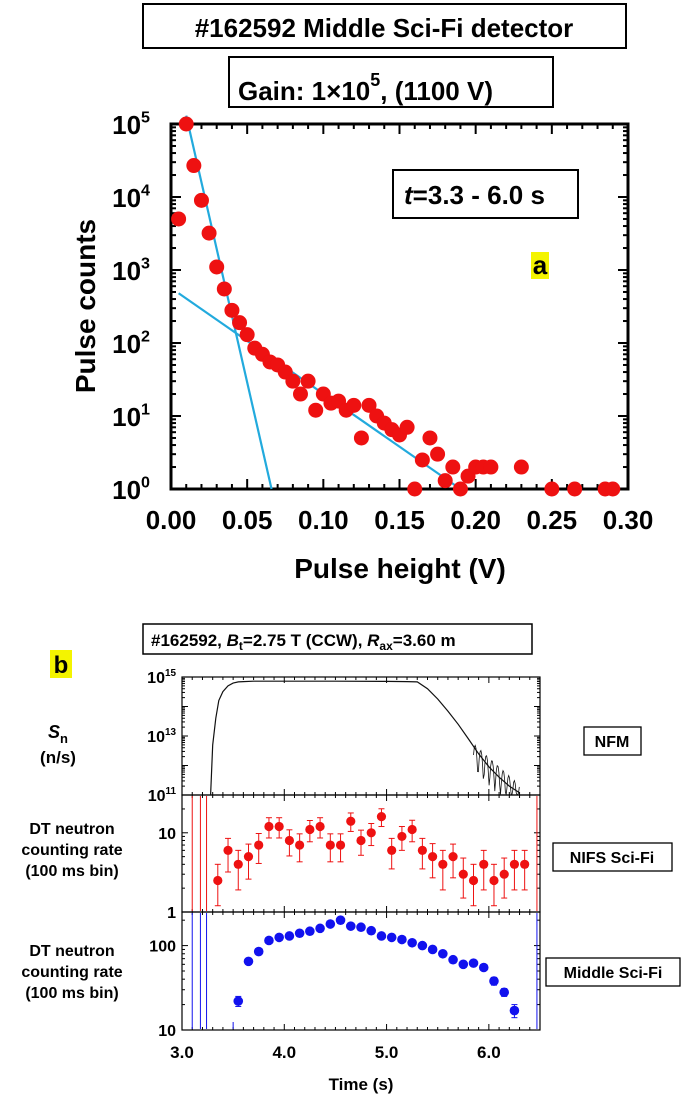 This screenshot has width=685, height=1103. I want to click on nfm-frame, so click(361, 736).